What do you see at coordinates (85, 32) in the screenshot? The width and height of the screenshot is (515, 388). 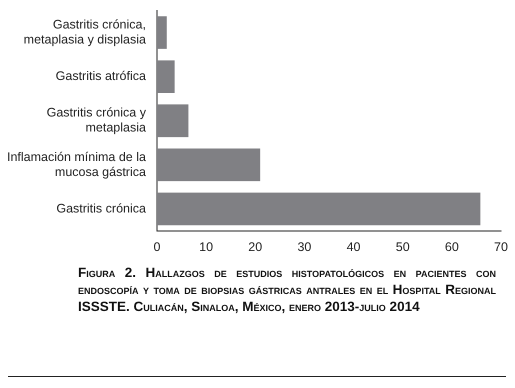 I see `y-tick-label: Gastritis crónica, metaplasia y displasia` at bounding box center [85, 32].